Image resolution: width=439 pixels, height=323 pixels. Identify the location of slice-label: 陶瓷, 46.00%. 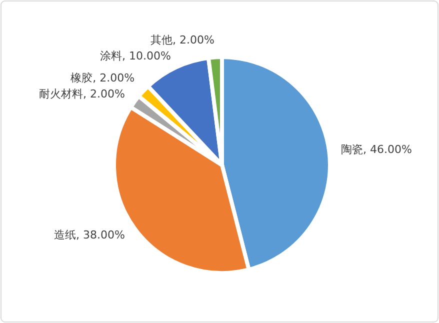
(376, 149).